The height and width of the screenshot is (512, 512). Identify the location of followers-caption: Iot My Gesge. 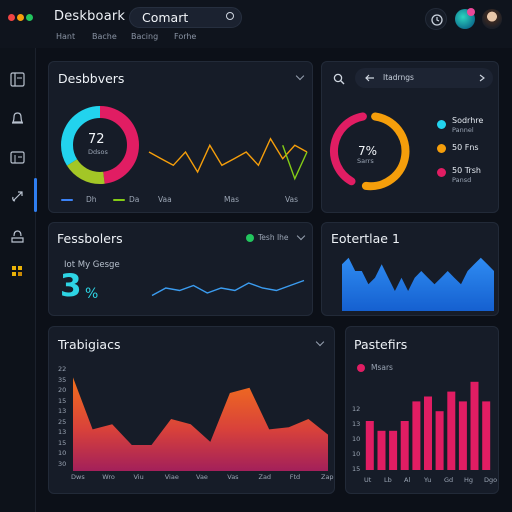
(92, 265).